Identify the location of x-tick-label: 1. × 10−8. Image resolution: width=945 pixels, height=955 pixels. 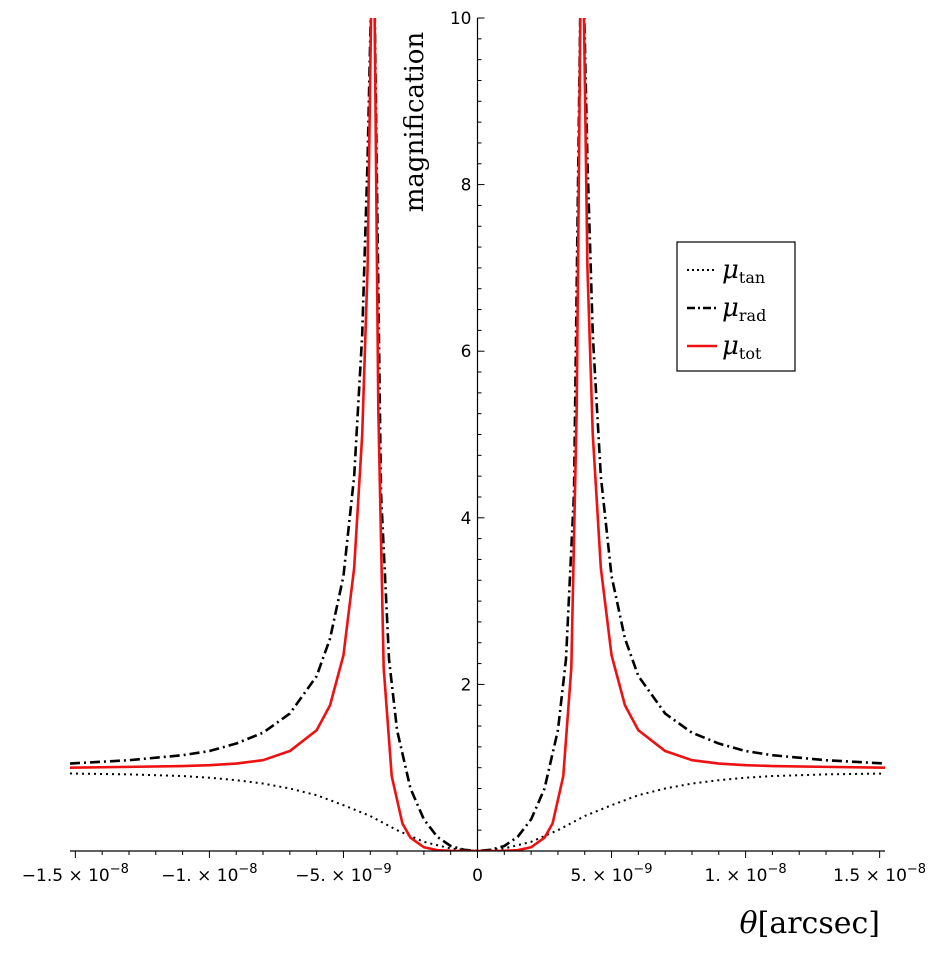
(746, 874).